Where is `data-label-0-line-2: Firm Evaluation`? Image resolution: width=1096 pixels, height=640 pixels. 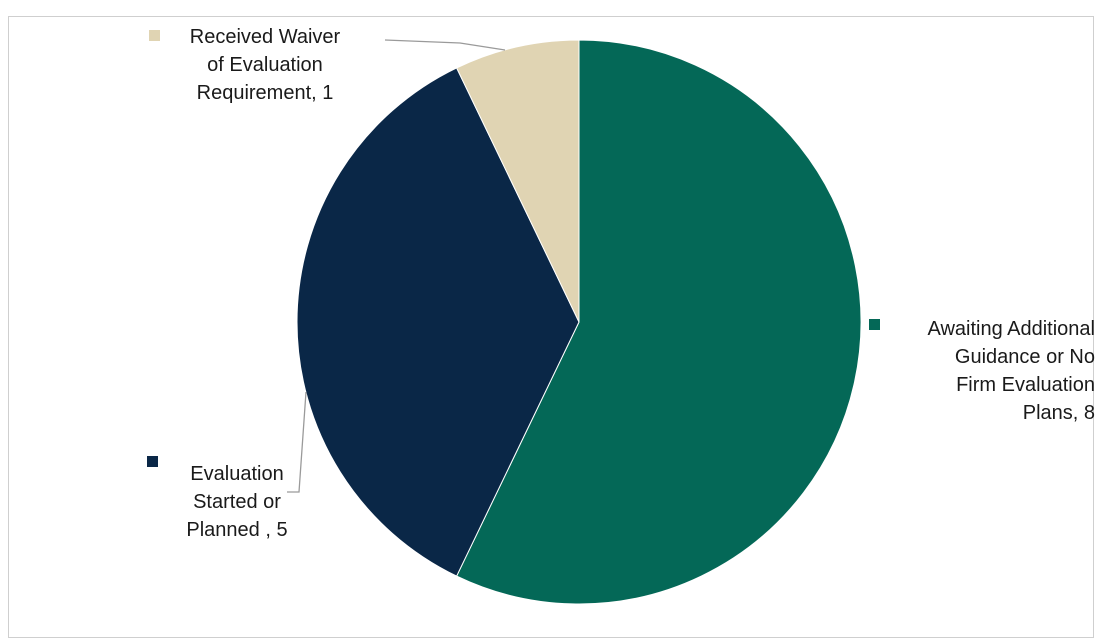 data-label-0-line-2: Firm Evaluation is located at coordinates (1025, 385).